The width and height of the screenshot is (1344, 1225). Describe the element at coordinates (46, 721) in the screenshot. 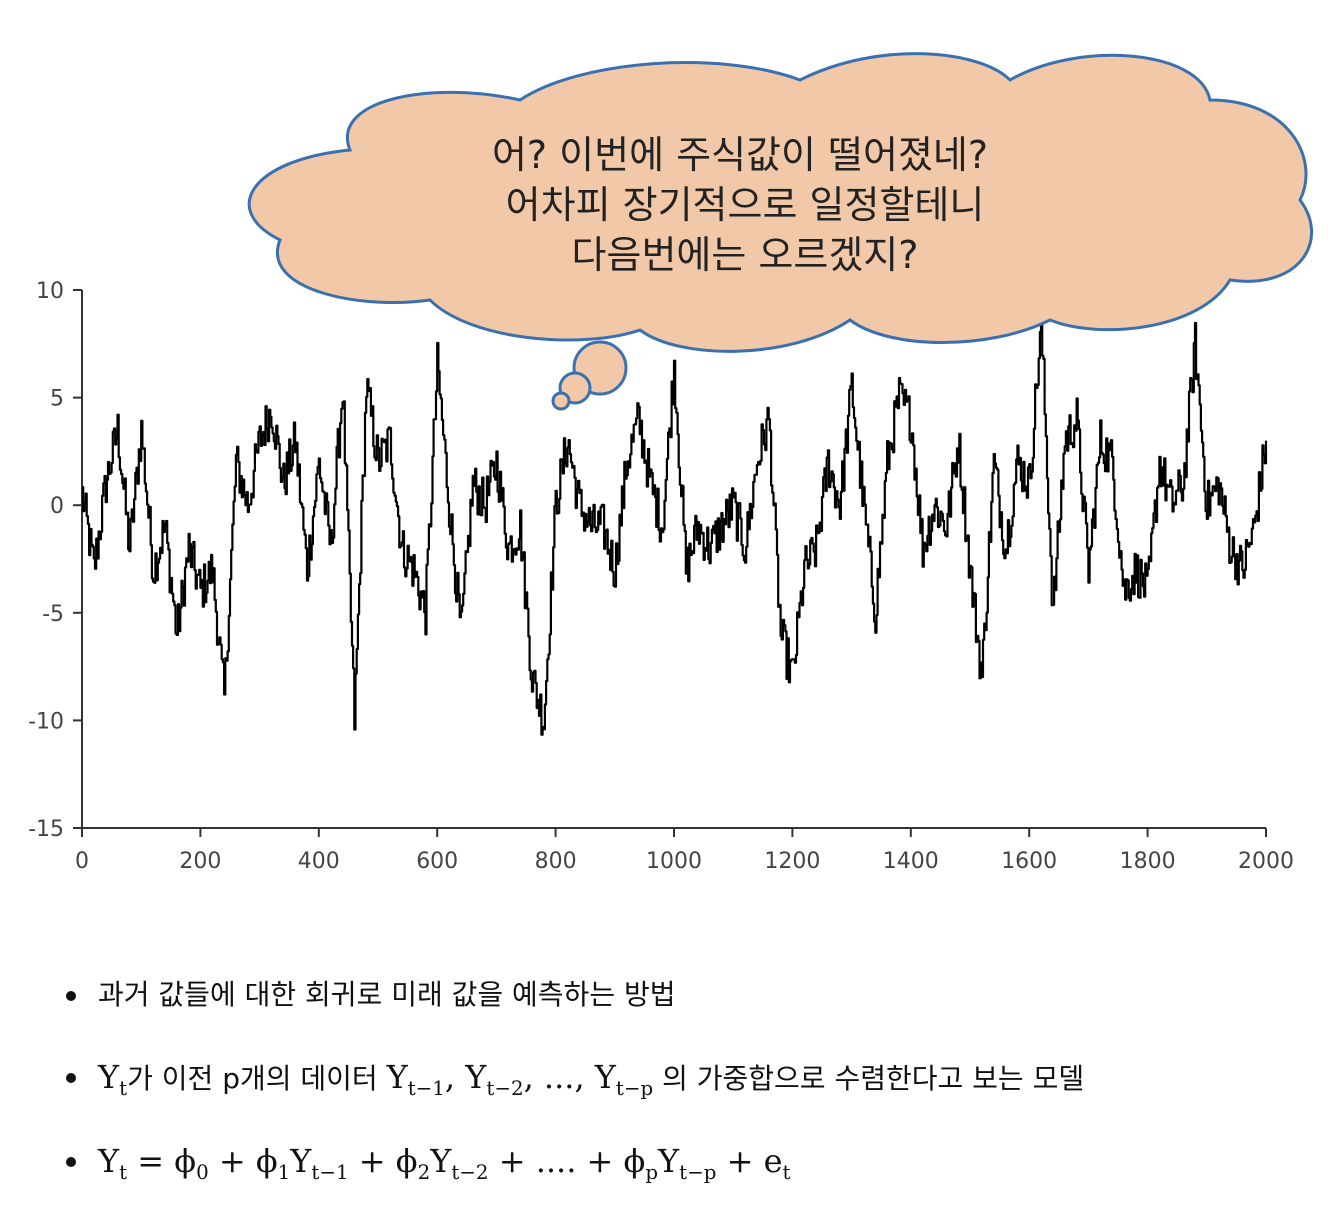

I see `y-tick-label: -10` at that location.